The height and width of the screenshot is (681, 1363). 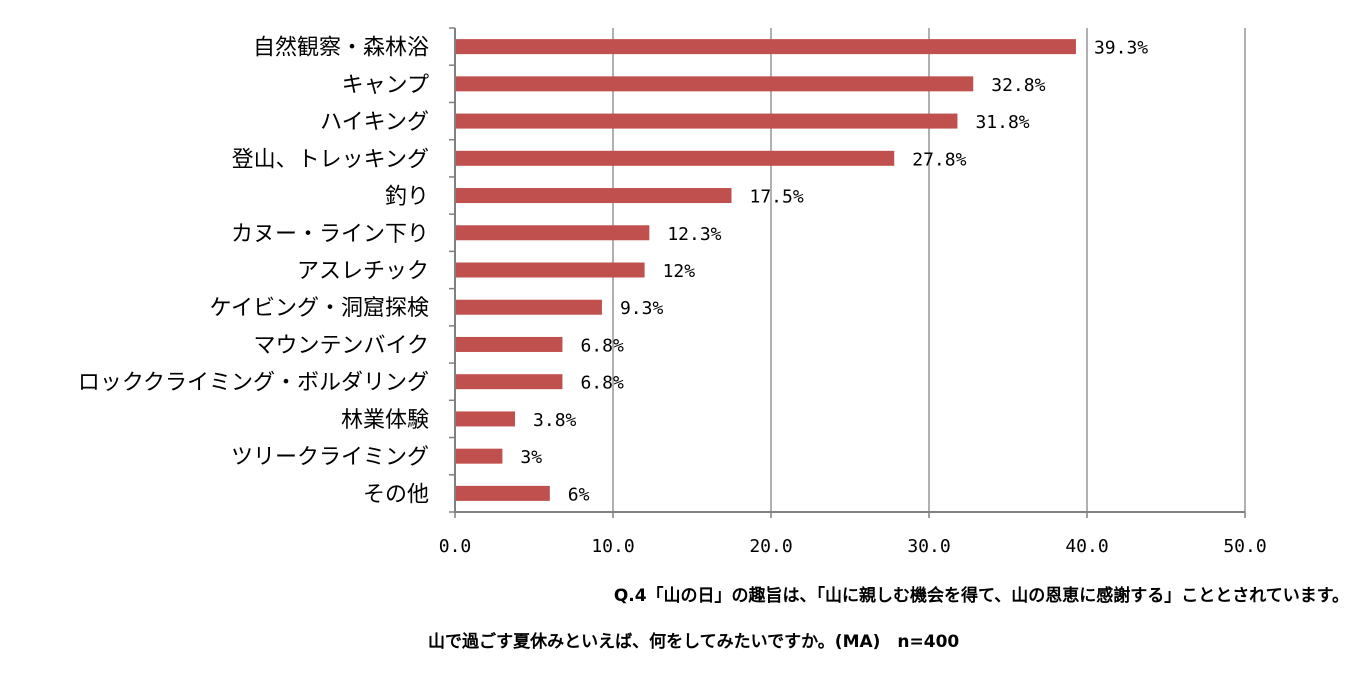 I want to click on data-label: 27.8%, so click(x=939, y=159).